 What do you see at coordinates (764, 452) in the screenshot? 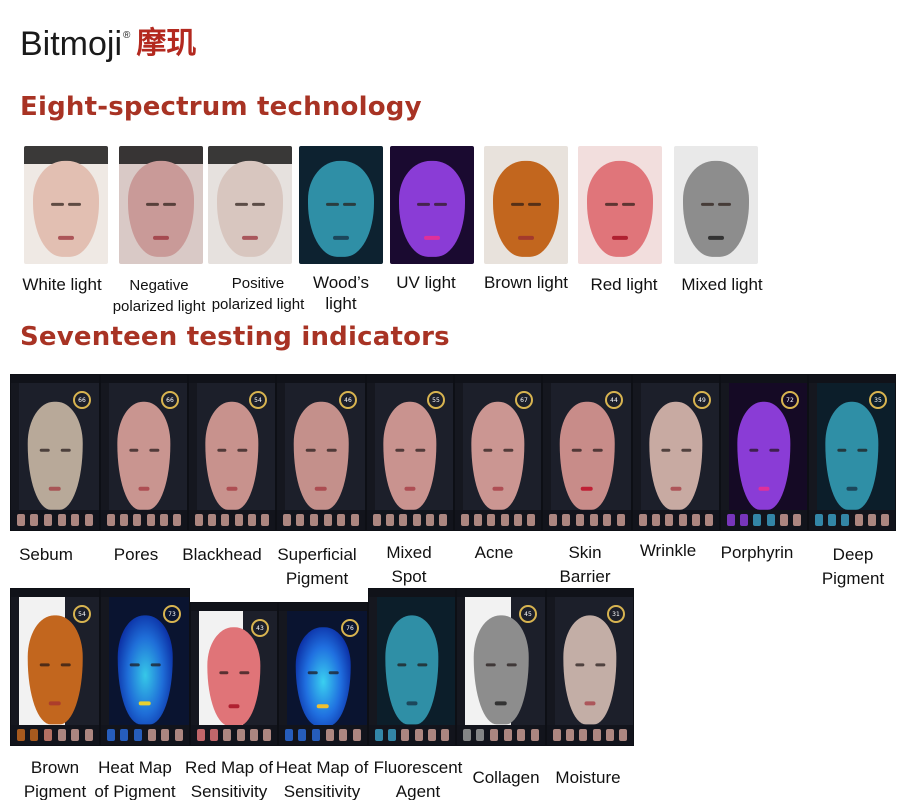
I see `indicator-shot-porphyrin: 72` at bounding box center [764, 452].